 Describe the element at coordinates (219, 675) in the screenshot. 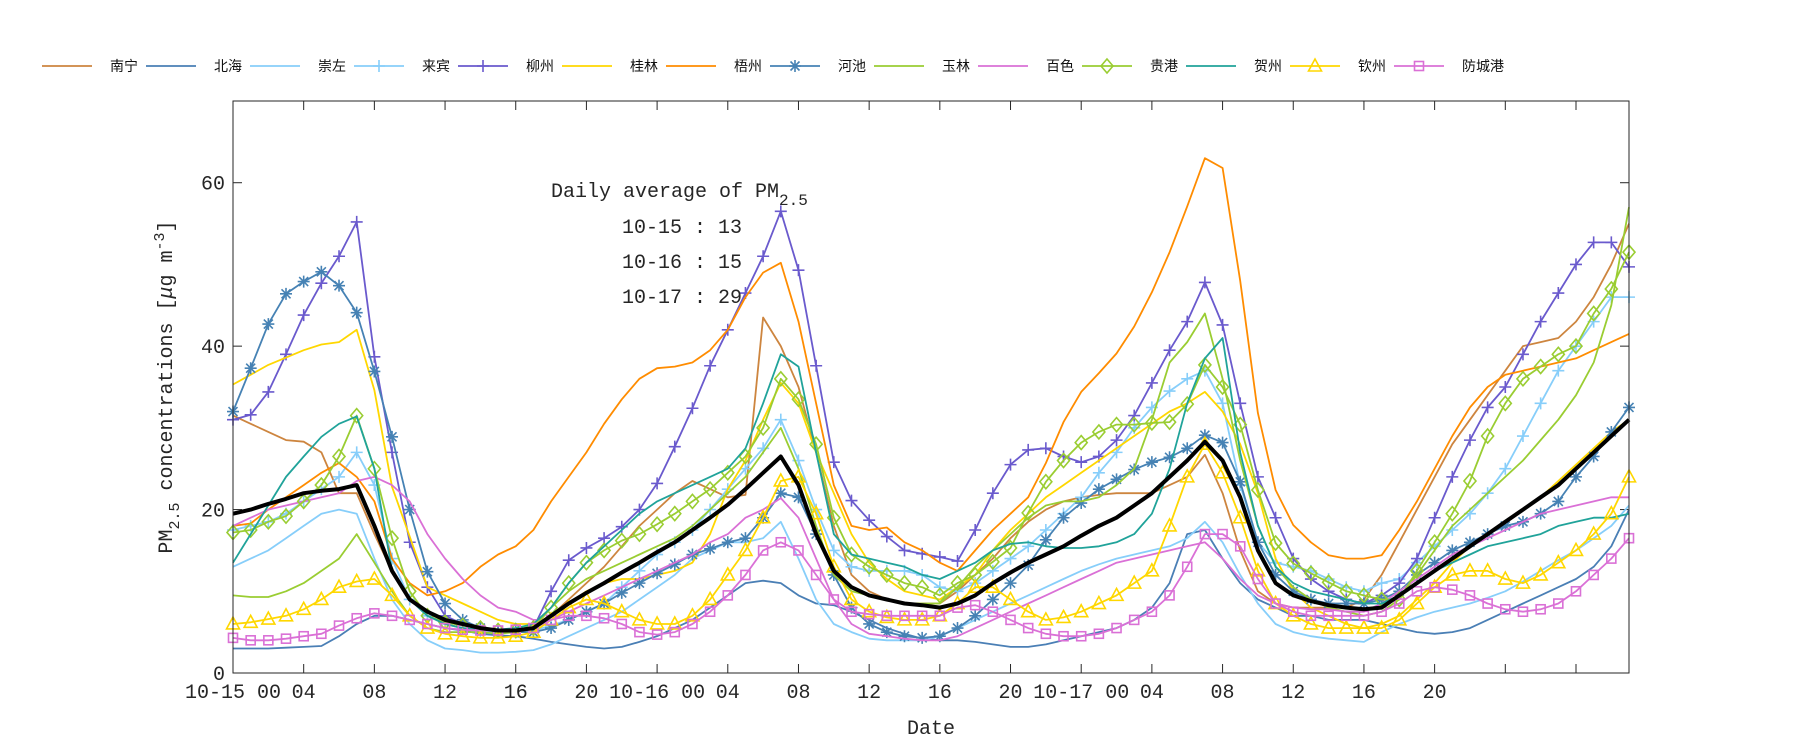

I see `y-tick-label: 0` at that location.